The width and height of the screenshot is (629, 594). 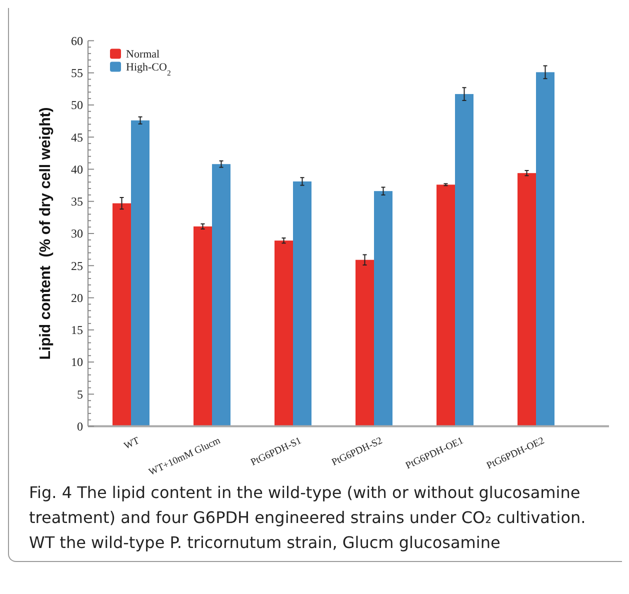 What do you see at coordinates (148, 70) in the screenshot?
I see `legend-label: High-CO$_{2}$` at bounding box center [148, 70].